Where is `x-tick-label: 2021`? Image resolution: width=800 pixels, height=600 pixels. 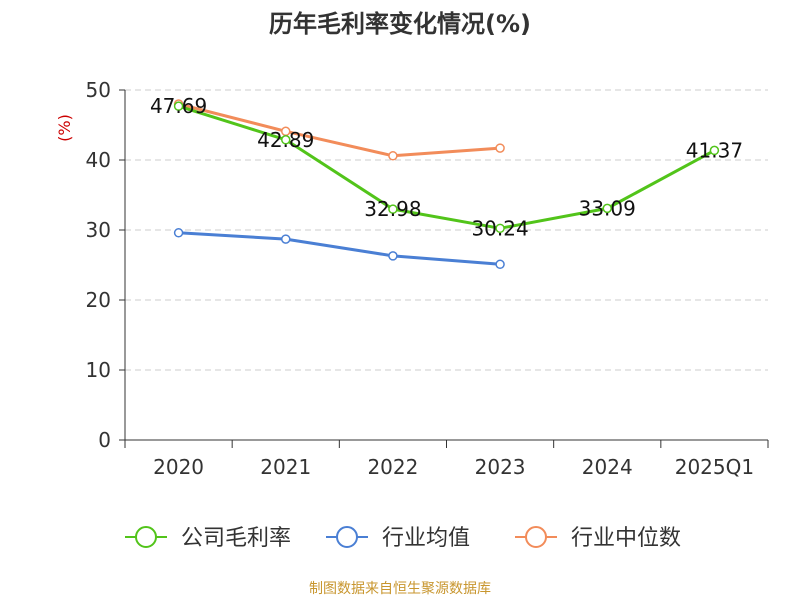
x-tick-label: 2021 is located at coordinates (285, 467).